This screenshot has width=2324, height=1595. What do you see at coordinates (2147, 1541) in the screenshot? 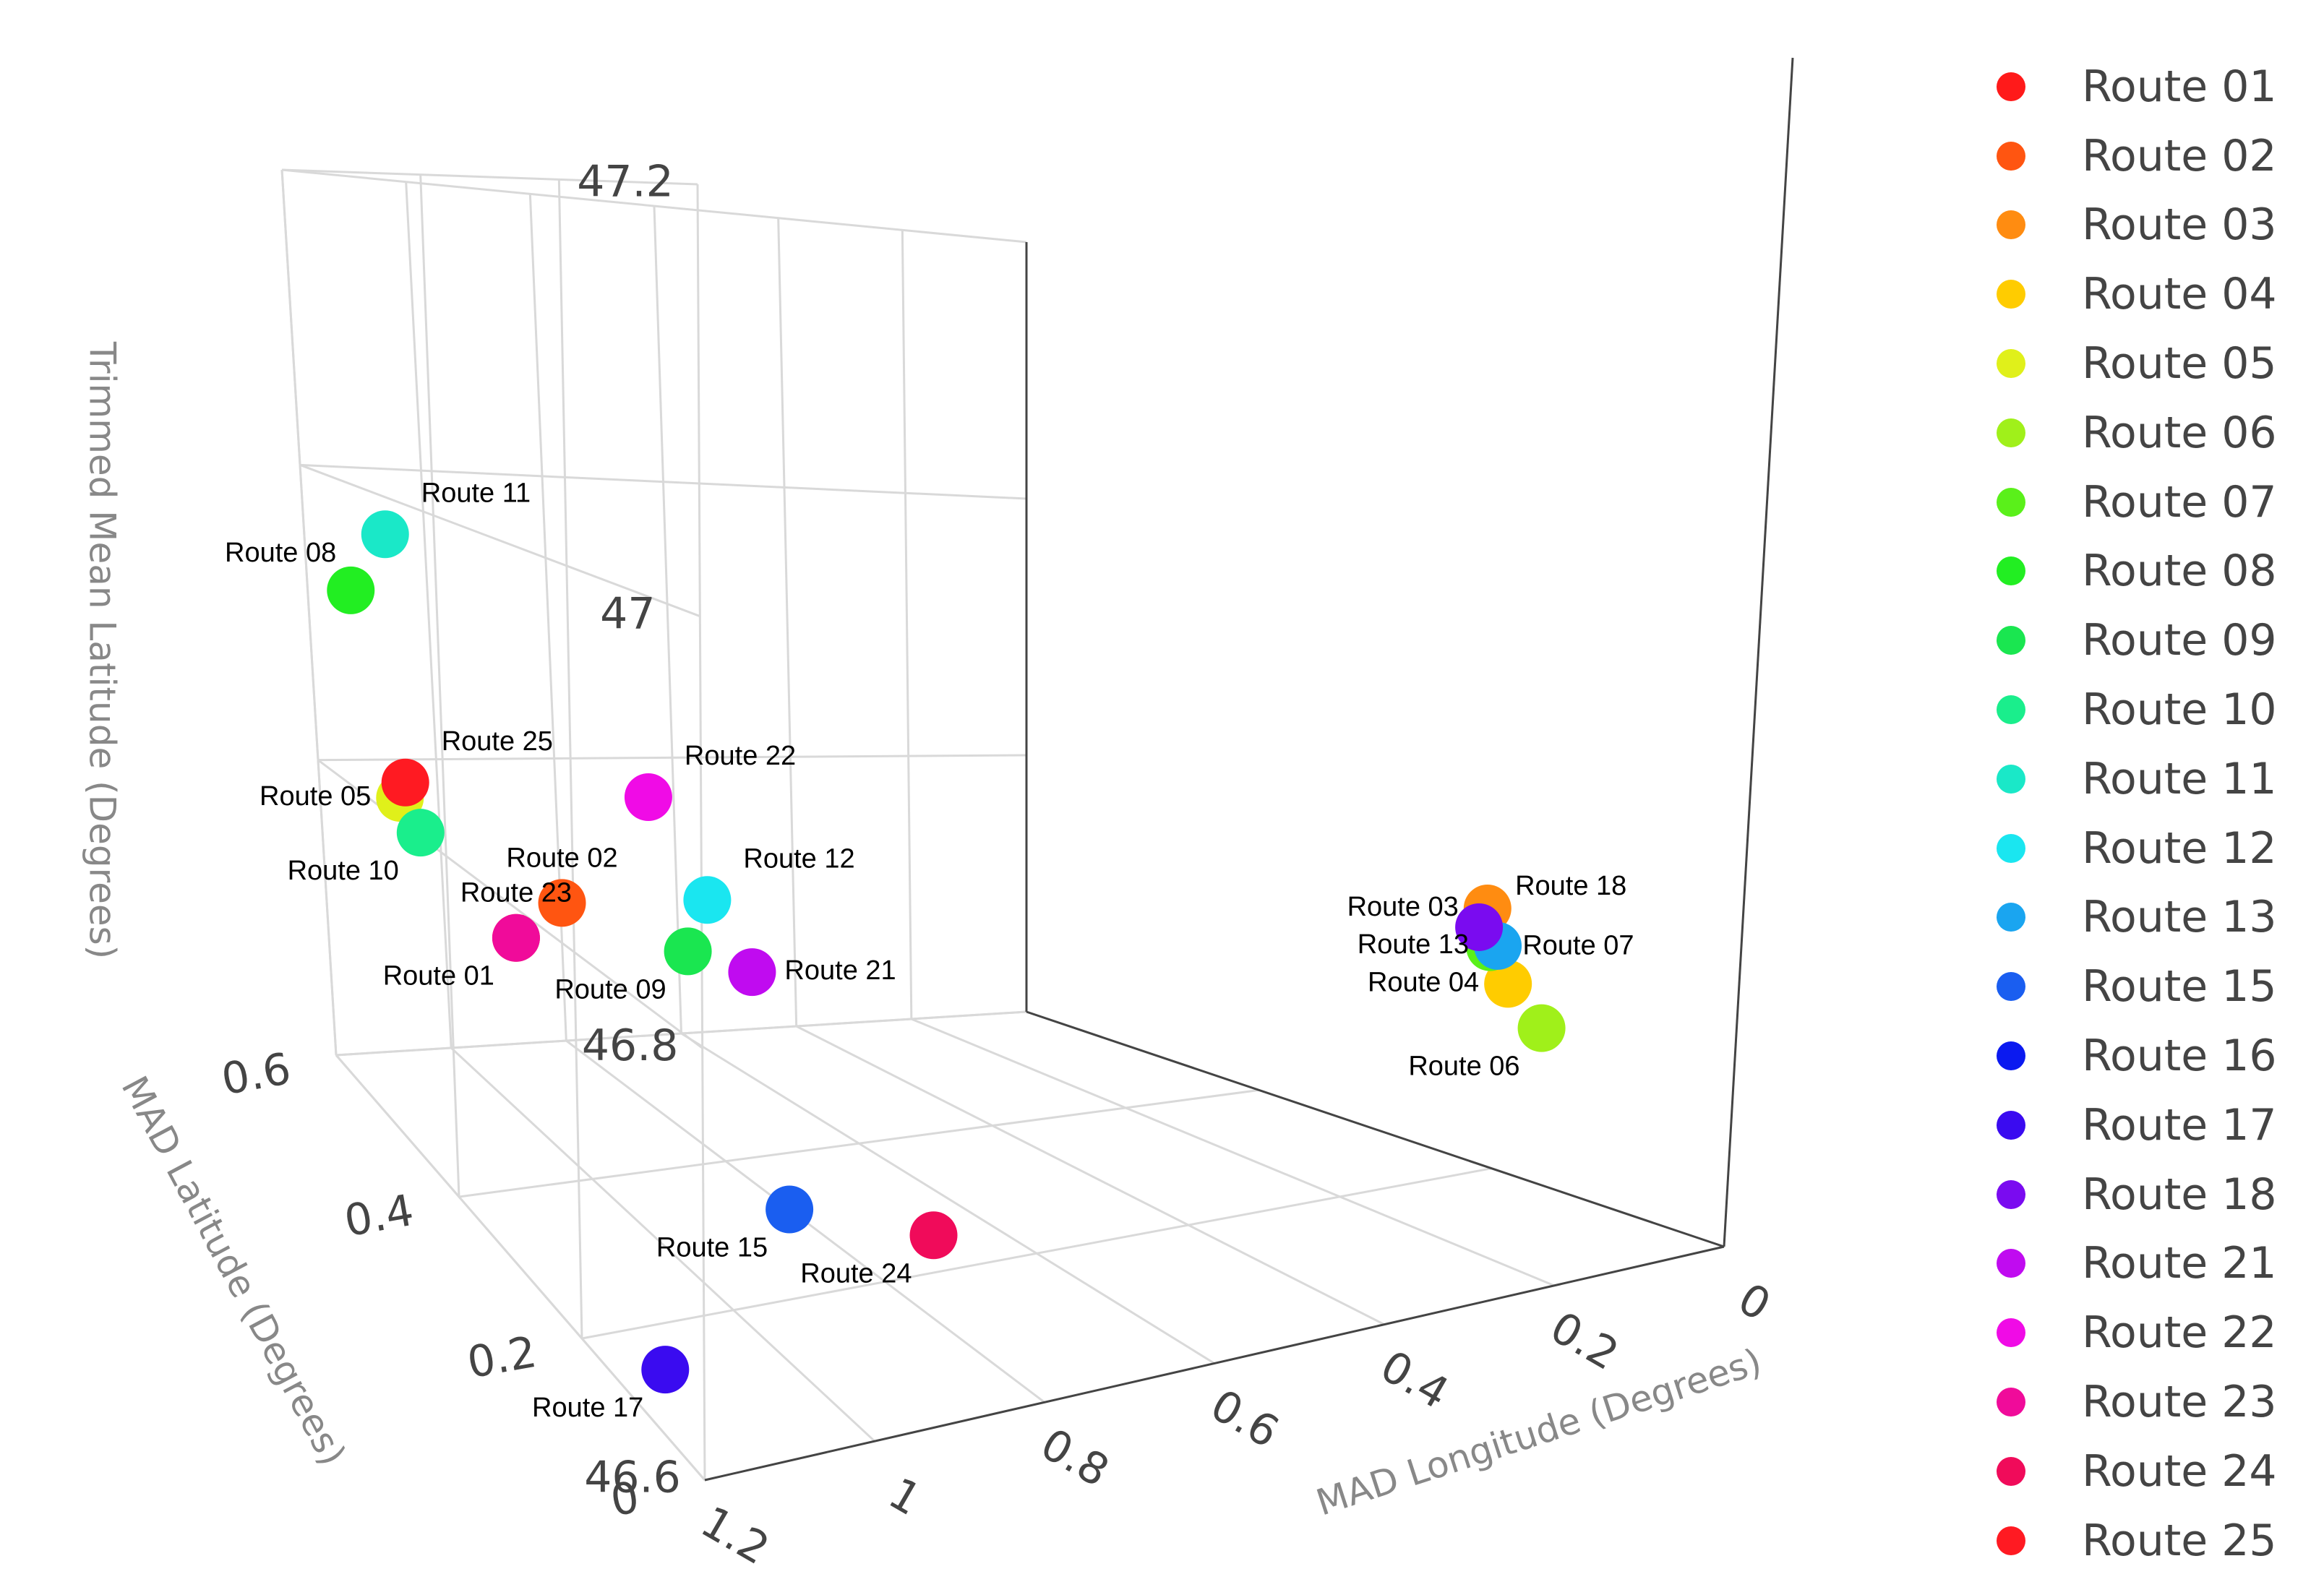
I see `legend-item: Route 25` at bounding box center [2147, 1541].